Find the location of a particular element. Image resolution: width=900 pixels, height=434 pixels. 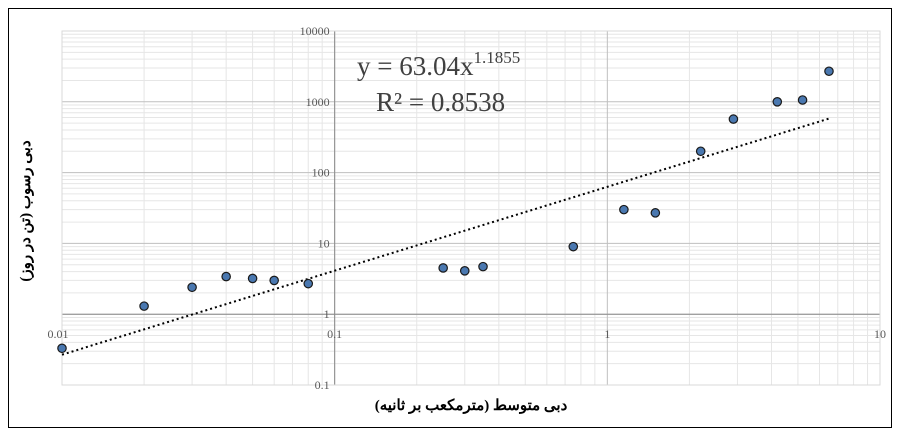

x-axis-title: دبی متوسط (مترمکعب بر ثانیه) is located at coordinates (471, 406).